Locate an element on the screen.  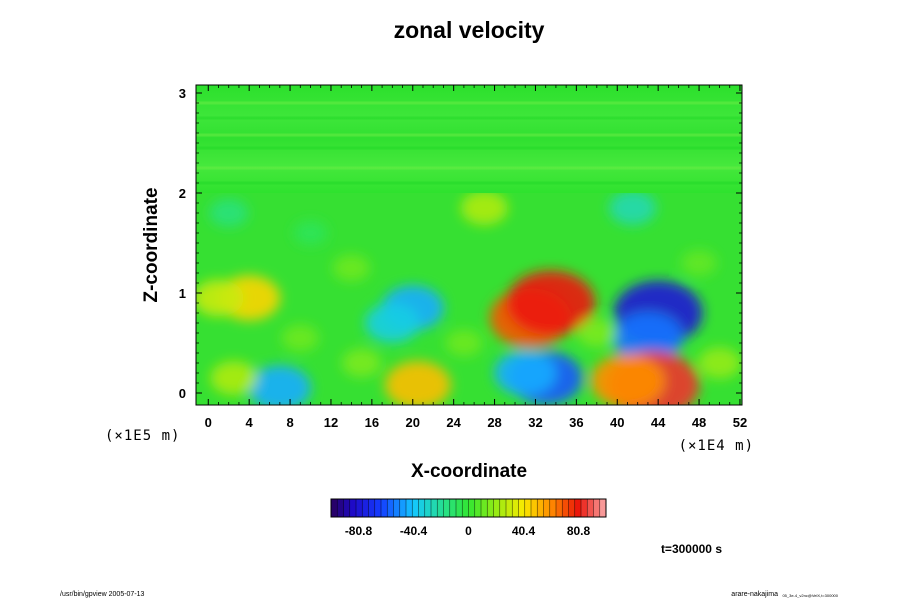
x-tick-label: 24 is located at coordinates (453, 422).